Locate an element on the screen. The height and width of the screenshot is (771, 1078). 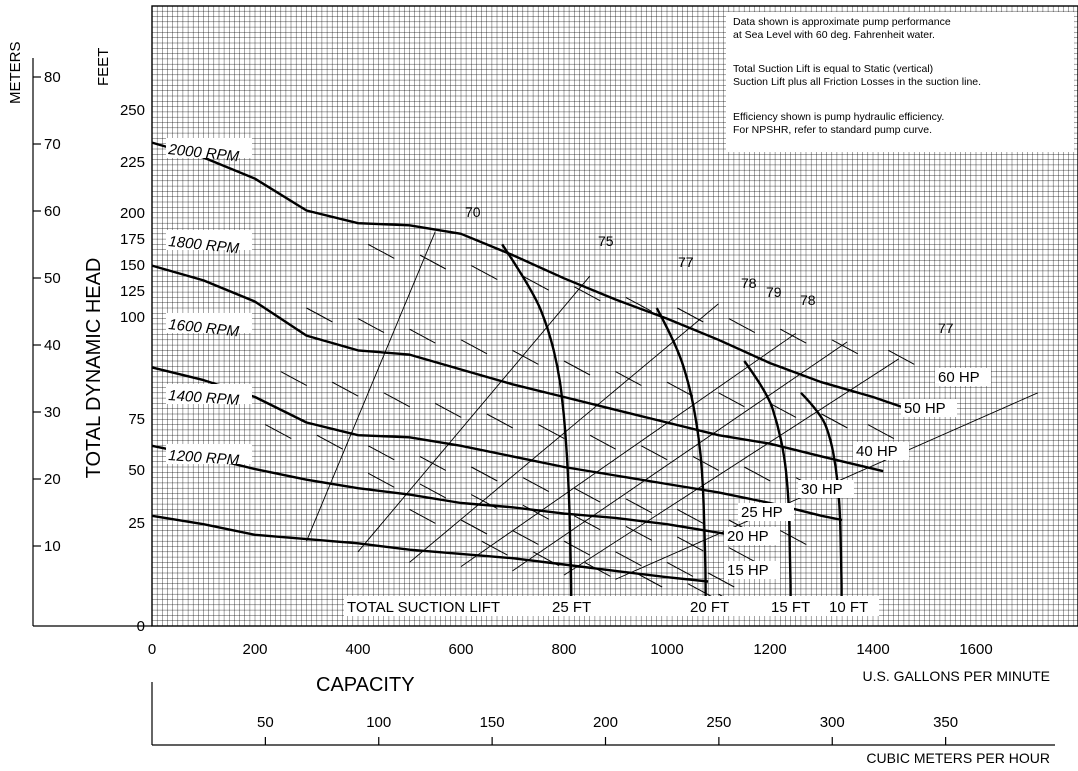
x-tick-label-1400: 1400 is located at coordinates (872, 649).